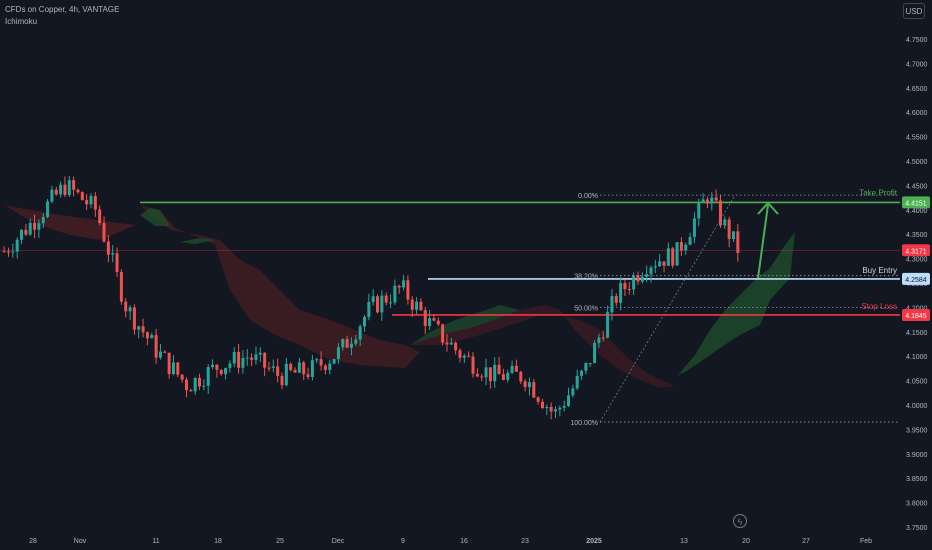 The image size is (932, 550). I want to click on time-tick-label: 16, so click(464, 541).